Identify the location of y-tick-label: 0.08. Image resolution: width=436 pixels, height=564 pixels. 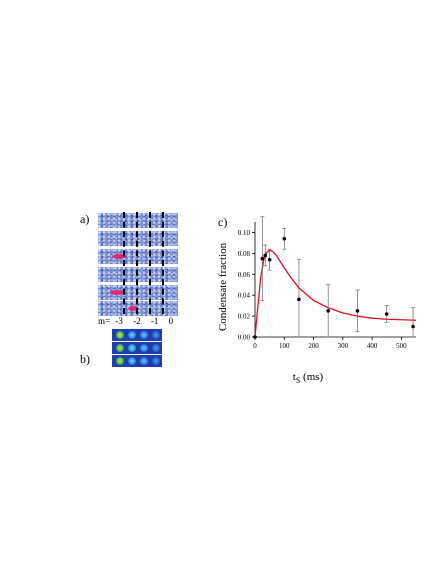
(244, 254).